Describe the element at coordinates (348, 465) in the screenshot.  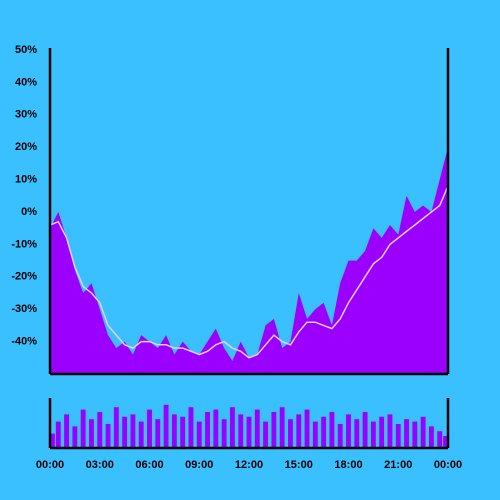
I see `x-tick-label: 18:00` at that location.